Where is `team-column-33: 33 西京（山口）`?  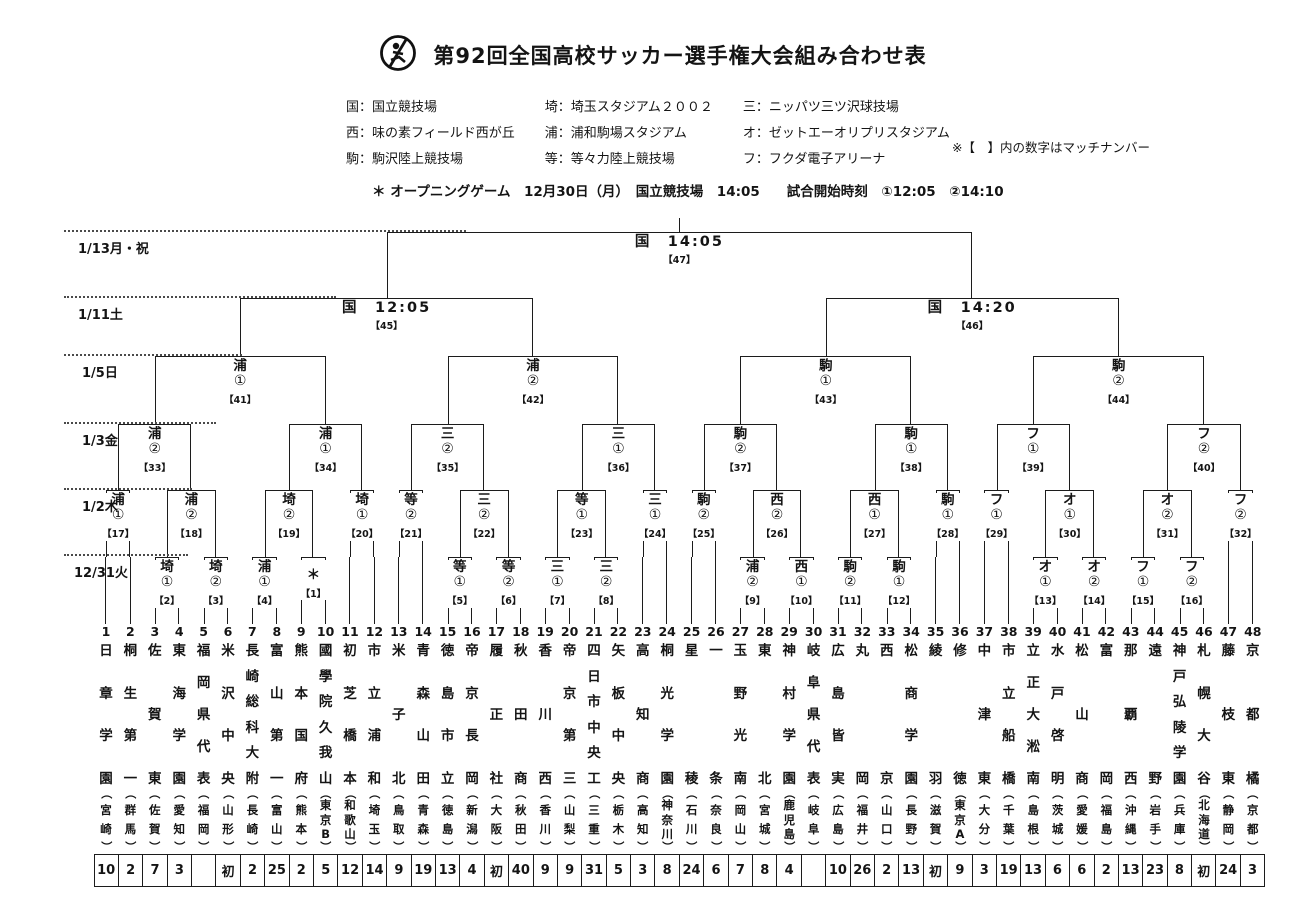 team-column-33: 33 西京（山口） is located at coordinates (886, 738).